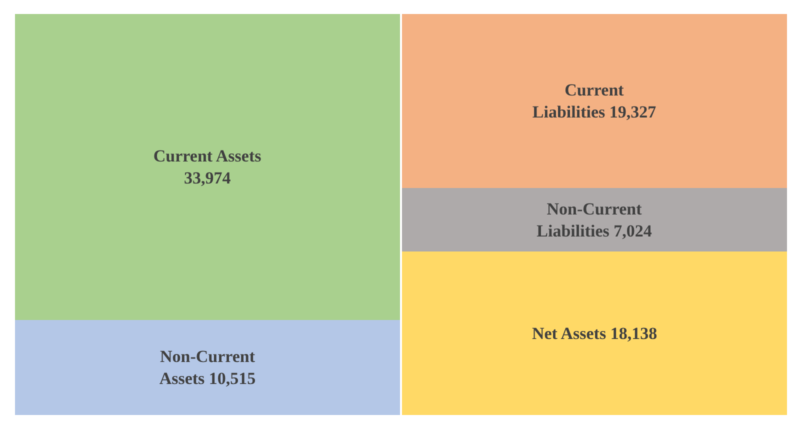  I want to click on data-label: Non-Current Assets 10,515, so click(207, 367).